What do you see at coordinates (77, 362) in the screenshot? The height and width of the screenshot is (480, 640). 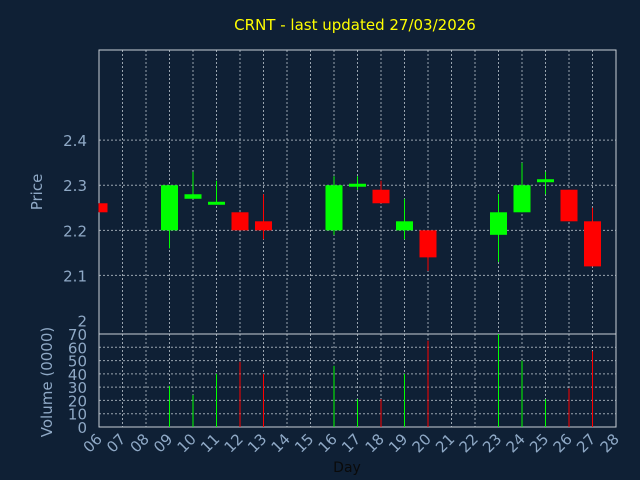 I see `volume-tick-label: 50` at bounding box center [77, 362].